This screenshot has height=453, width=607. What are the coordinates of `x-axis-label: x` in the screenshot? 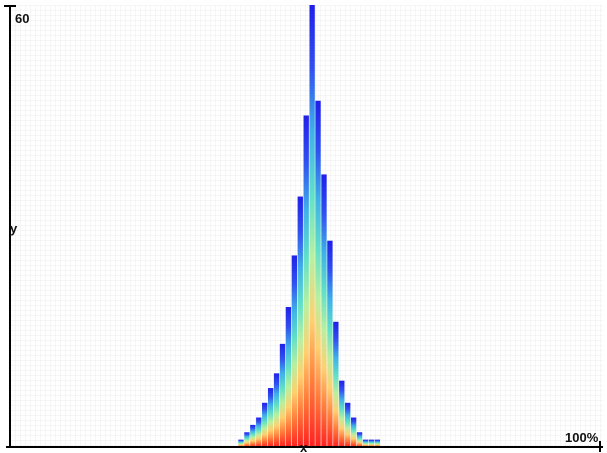 It's located at (304, 446).